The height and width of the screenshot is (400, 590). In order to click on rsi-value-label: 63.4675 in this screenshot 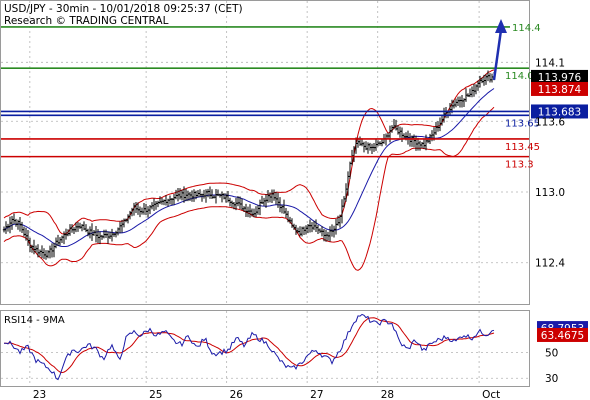, I will do `click(562, 336)`.